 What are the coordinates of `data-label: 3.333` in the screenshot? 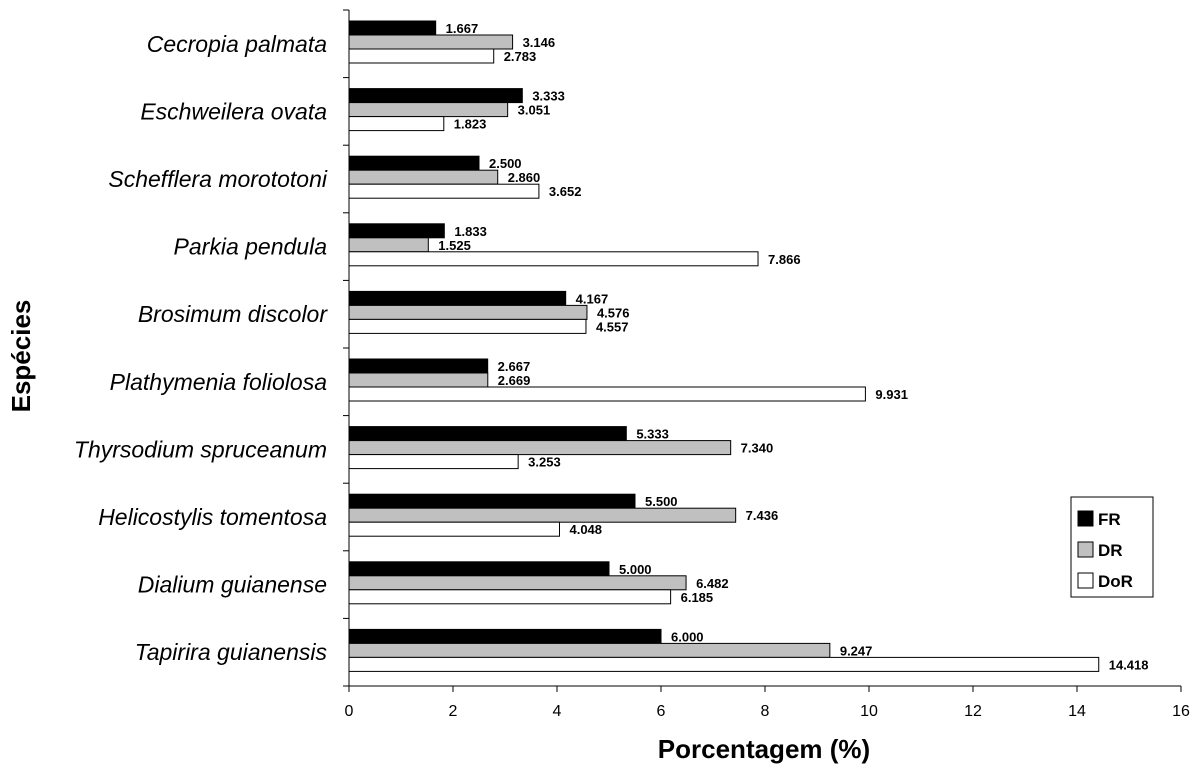 It's located at (548, 96).